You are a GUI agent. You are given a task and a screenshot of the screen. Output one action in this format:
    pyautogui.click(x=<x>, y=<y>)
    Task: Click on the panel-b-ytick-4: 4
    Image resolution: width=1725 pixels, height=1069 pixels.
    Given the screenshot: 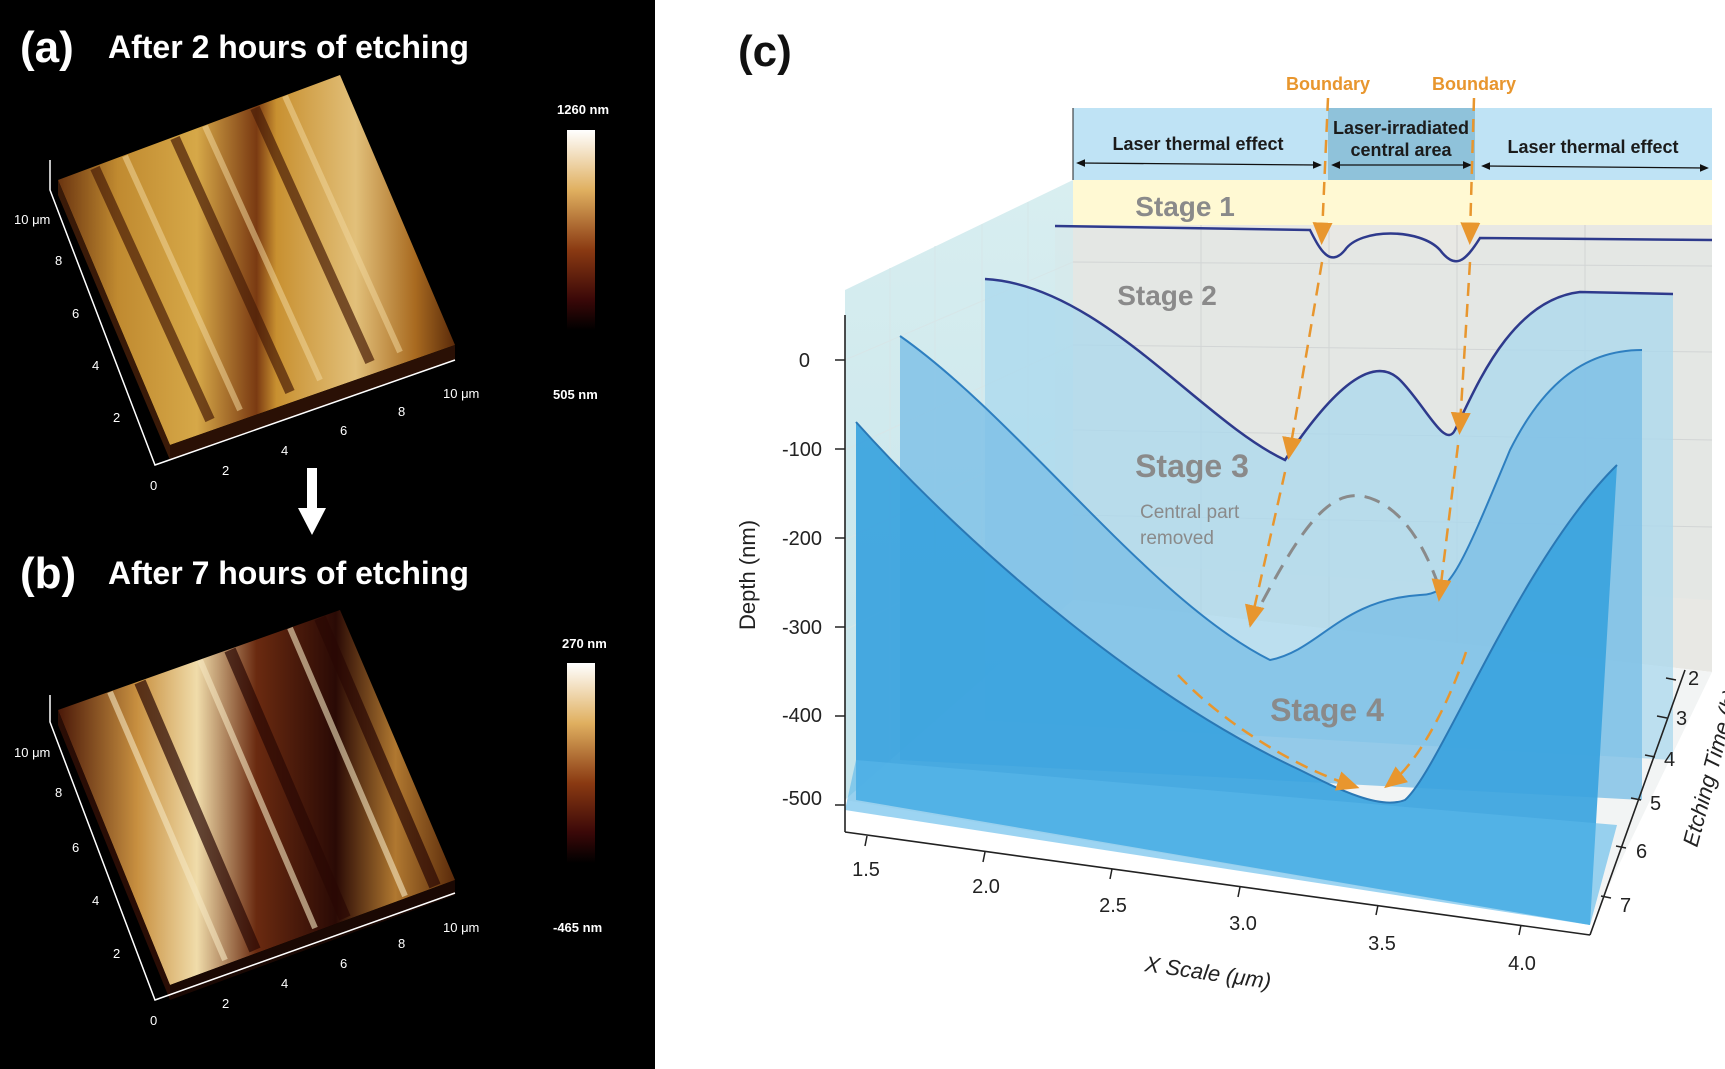 What is the action you would take?
    pyautogui.click(x=95, y=900)
    